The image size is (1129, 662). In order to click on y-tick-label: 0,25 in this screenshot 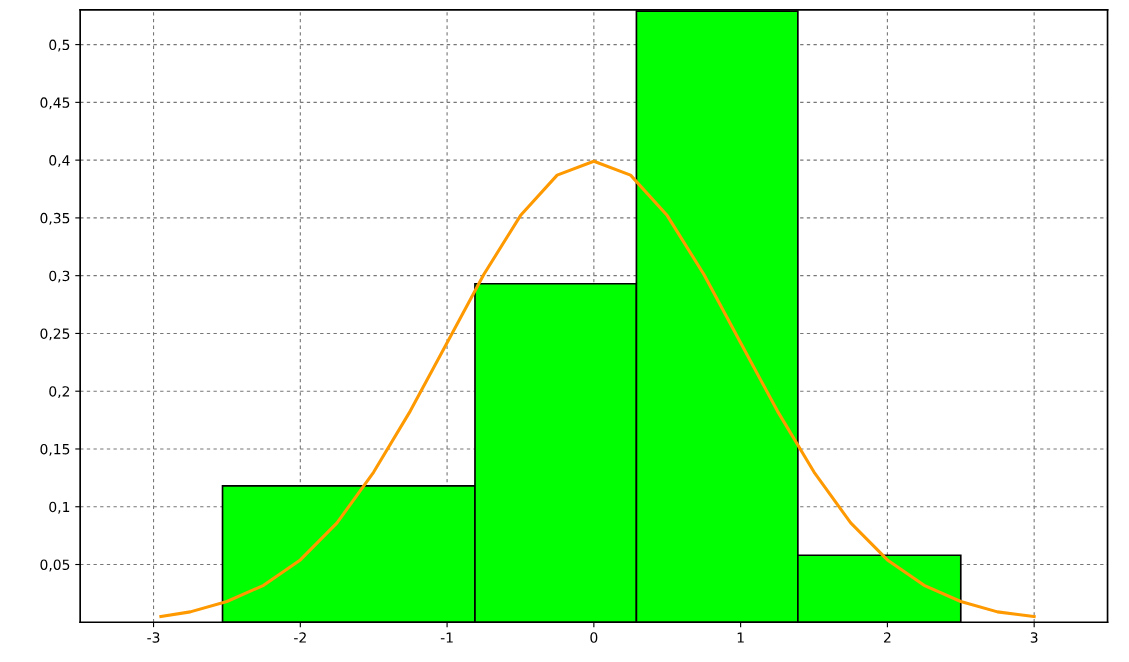, I will do `click(55, 334)`.